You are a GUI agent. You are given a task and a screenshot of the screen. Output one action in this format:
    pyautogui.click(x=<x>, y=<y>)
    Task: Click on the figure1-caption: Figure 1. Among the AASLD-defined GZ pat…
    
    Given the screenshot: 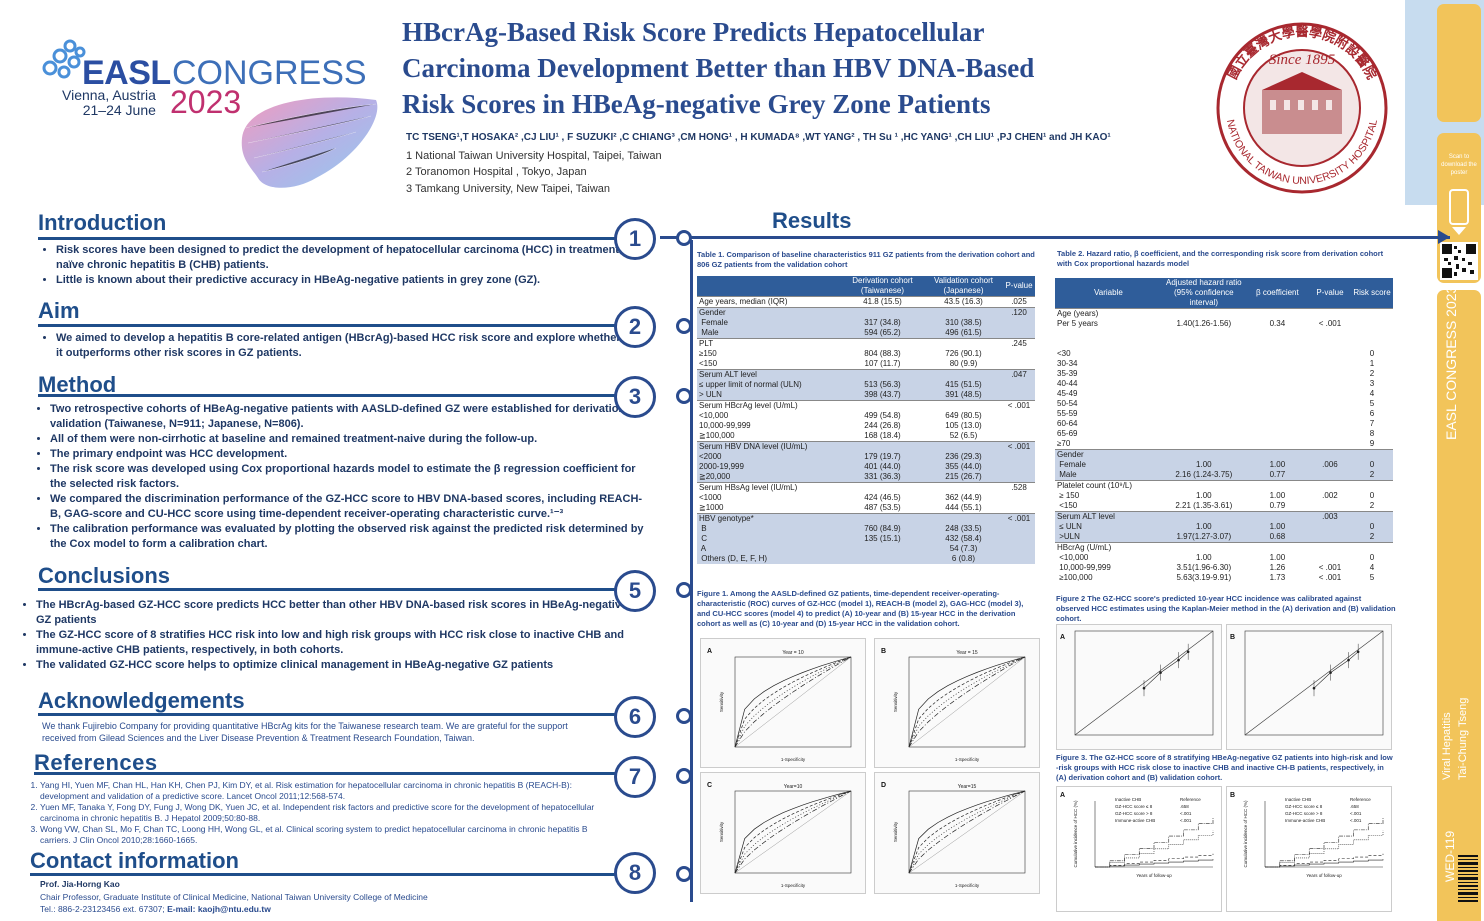 What is the action you would take?
    pyautogui.click(x=860, y=608)
    